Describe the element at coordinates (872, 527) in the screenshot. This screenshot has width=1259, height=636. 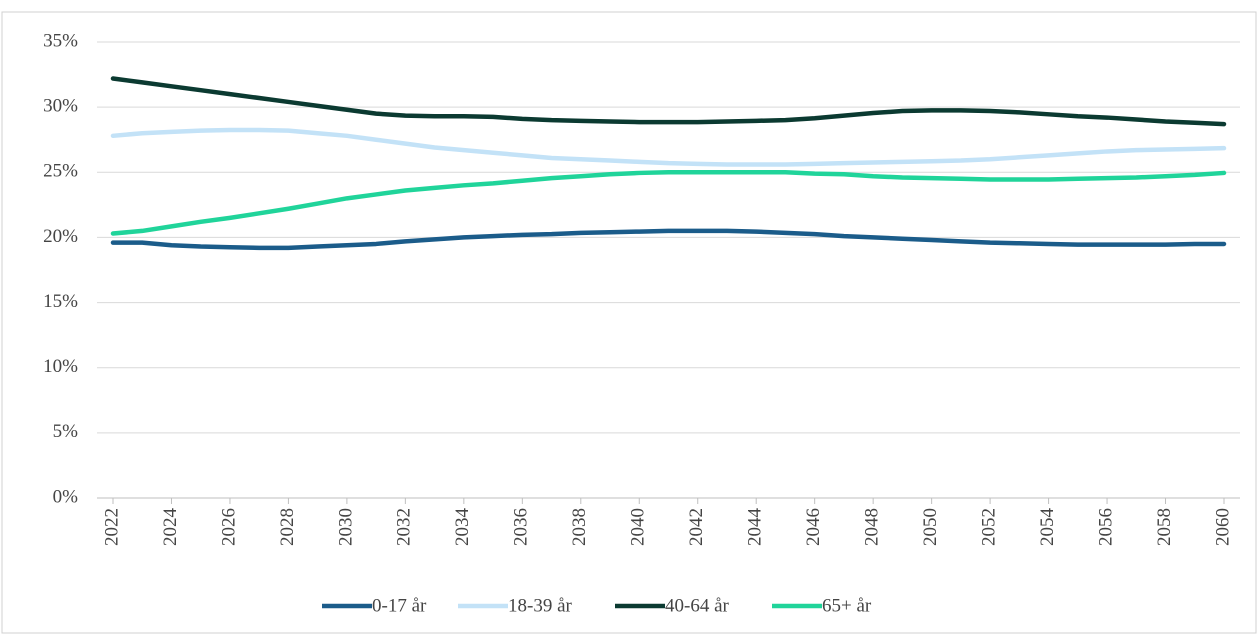
I see `x-tick-label: 2048` at that location.